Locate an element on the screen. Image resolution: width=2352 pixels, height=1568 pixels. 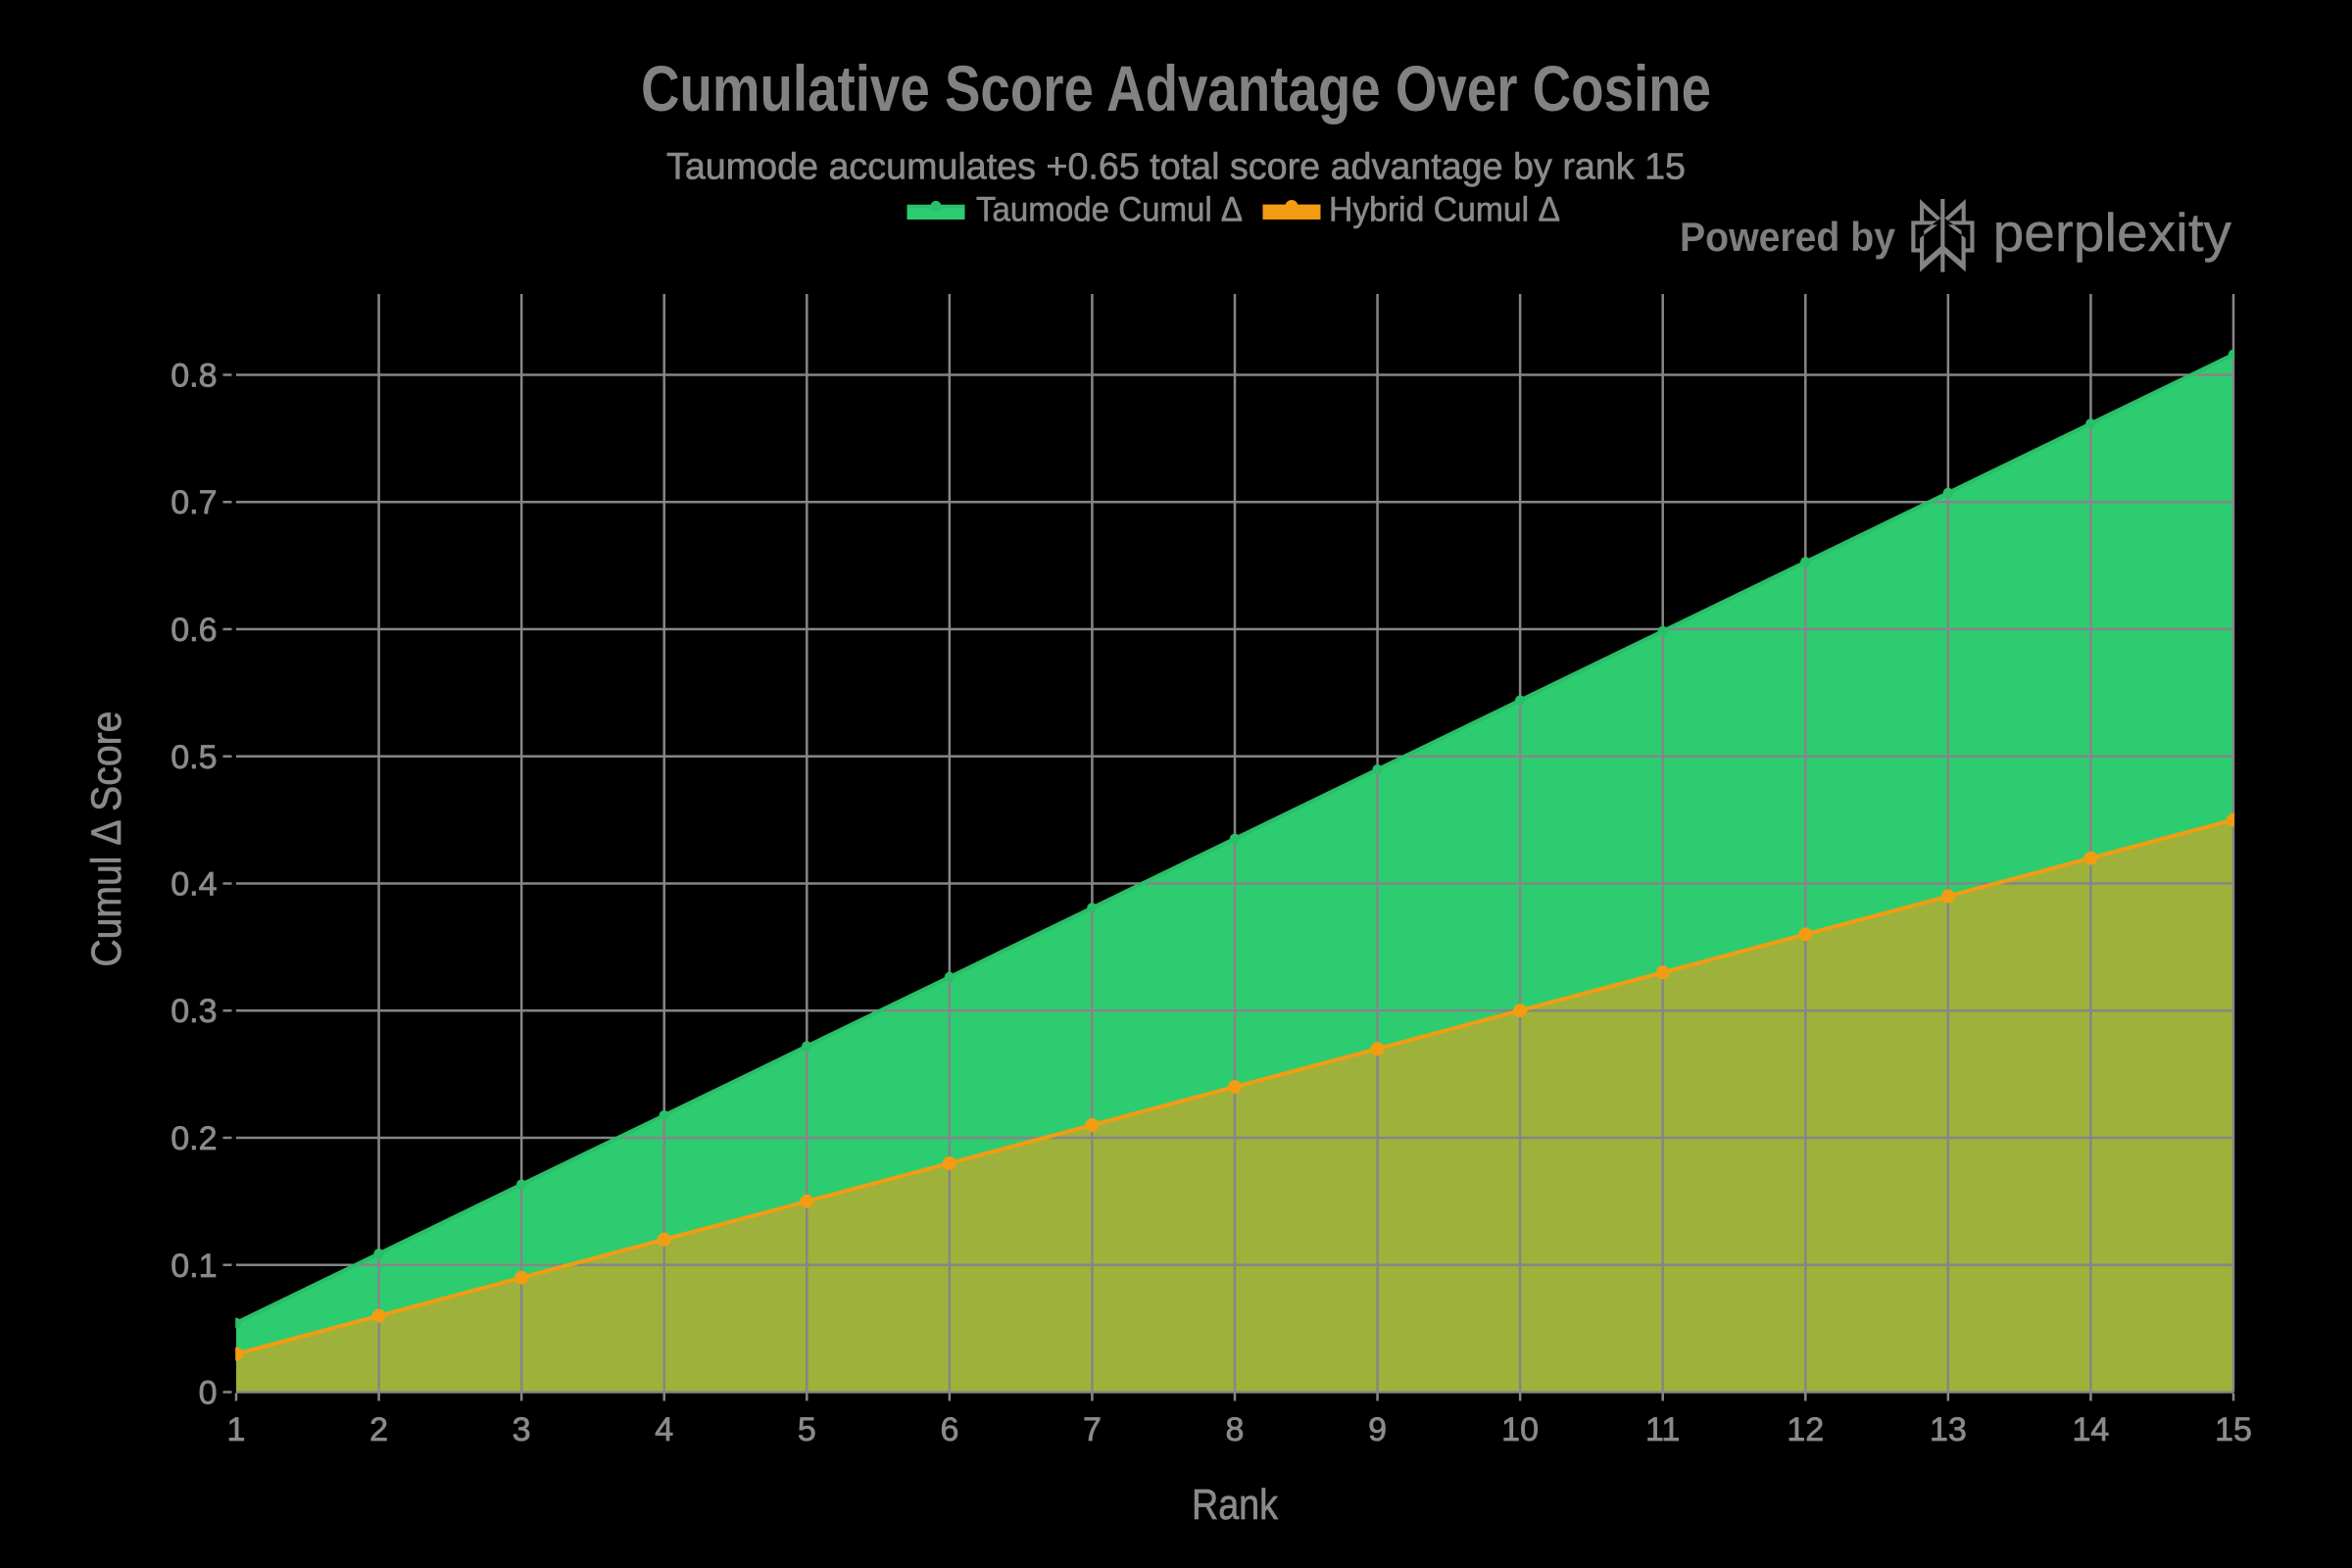
svg-text: Powered by is located at coordinates (1788, 237).